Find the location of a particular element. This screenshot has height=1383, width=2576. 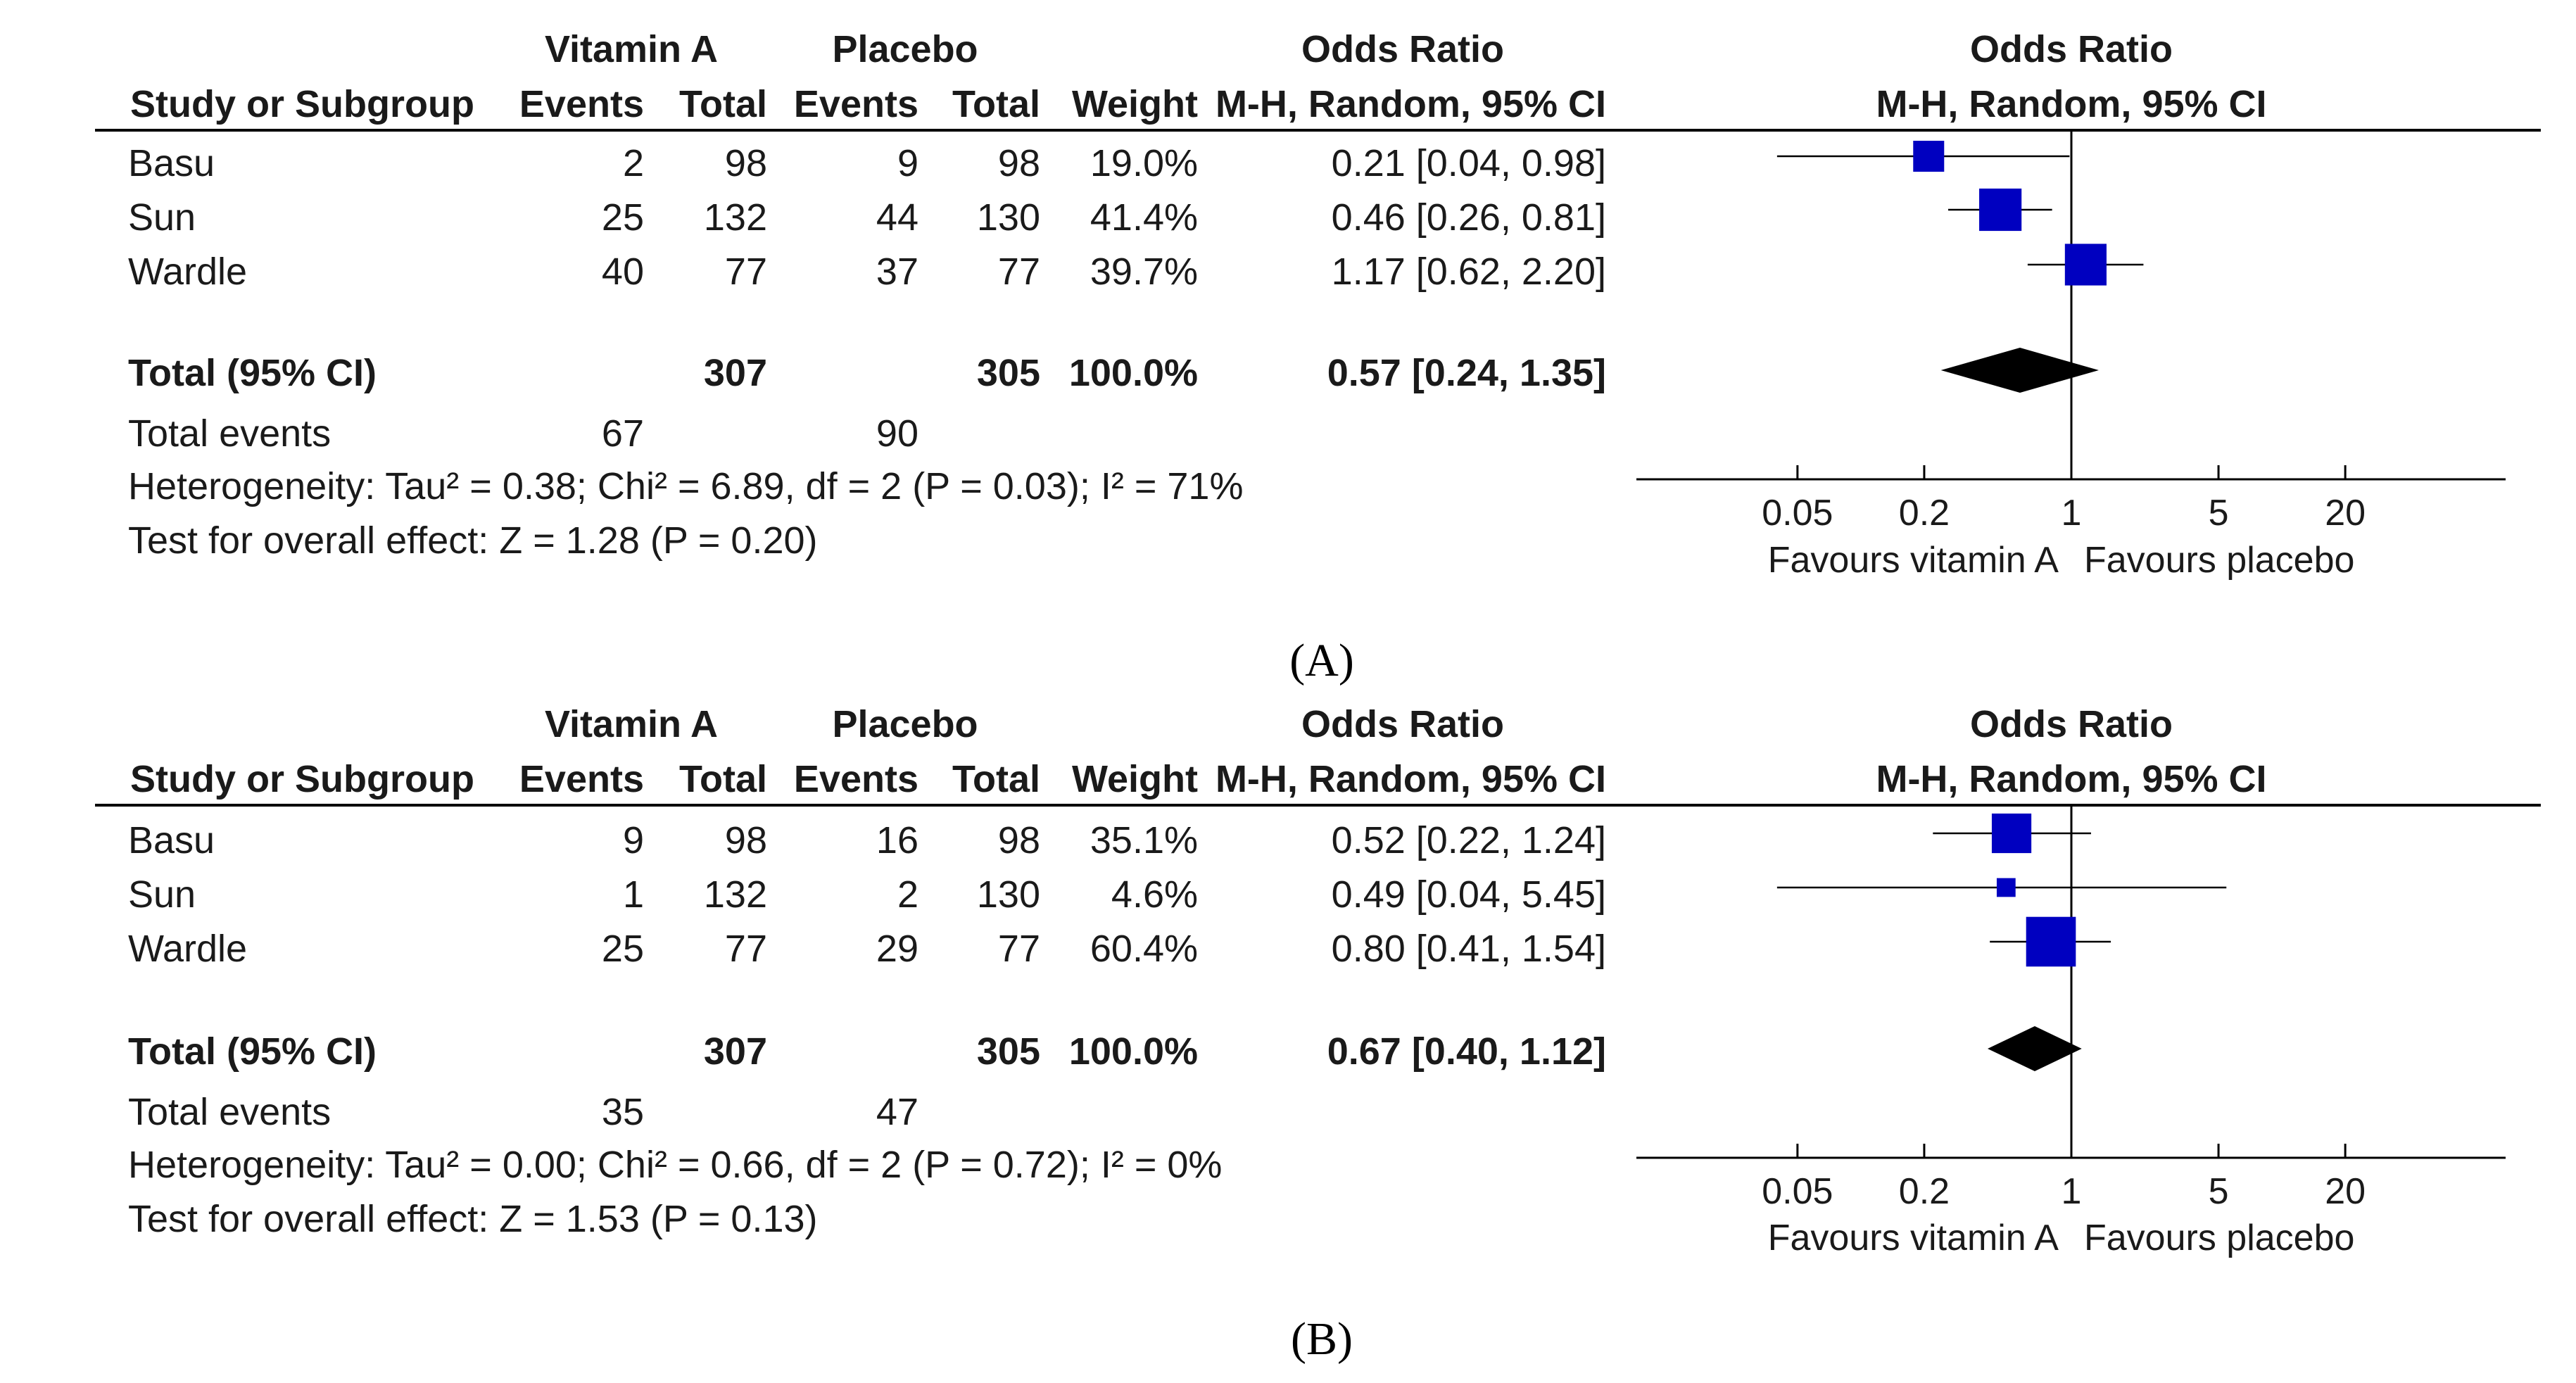

total-ci: 0.57 [0.24, 1.35] is located at coordinates (1466, 373).